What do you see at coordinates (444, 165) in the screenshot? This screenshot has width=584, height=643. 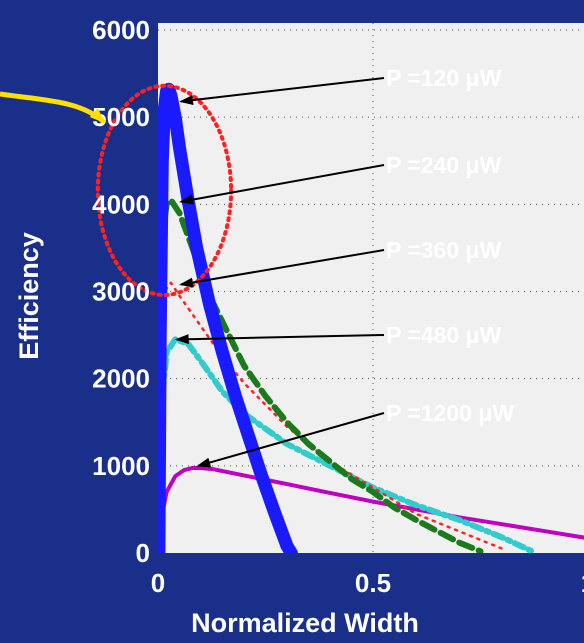 I see `annotation-label: P =240 μW` at bounding box center [444, 165].